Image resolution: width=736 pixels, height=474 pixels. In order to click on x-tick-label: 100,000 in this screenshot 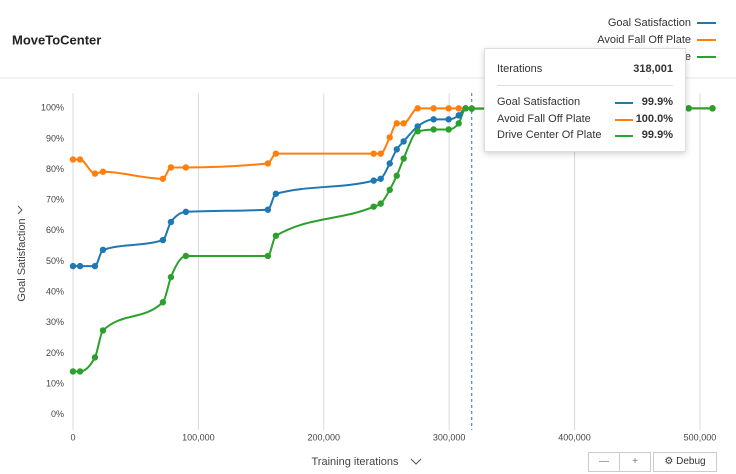, I will do `click(198, 437)`.